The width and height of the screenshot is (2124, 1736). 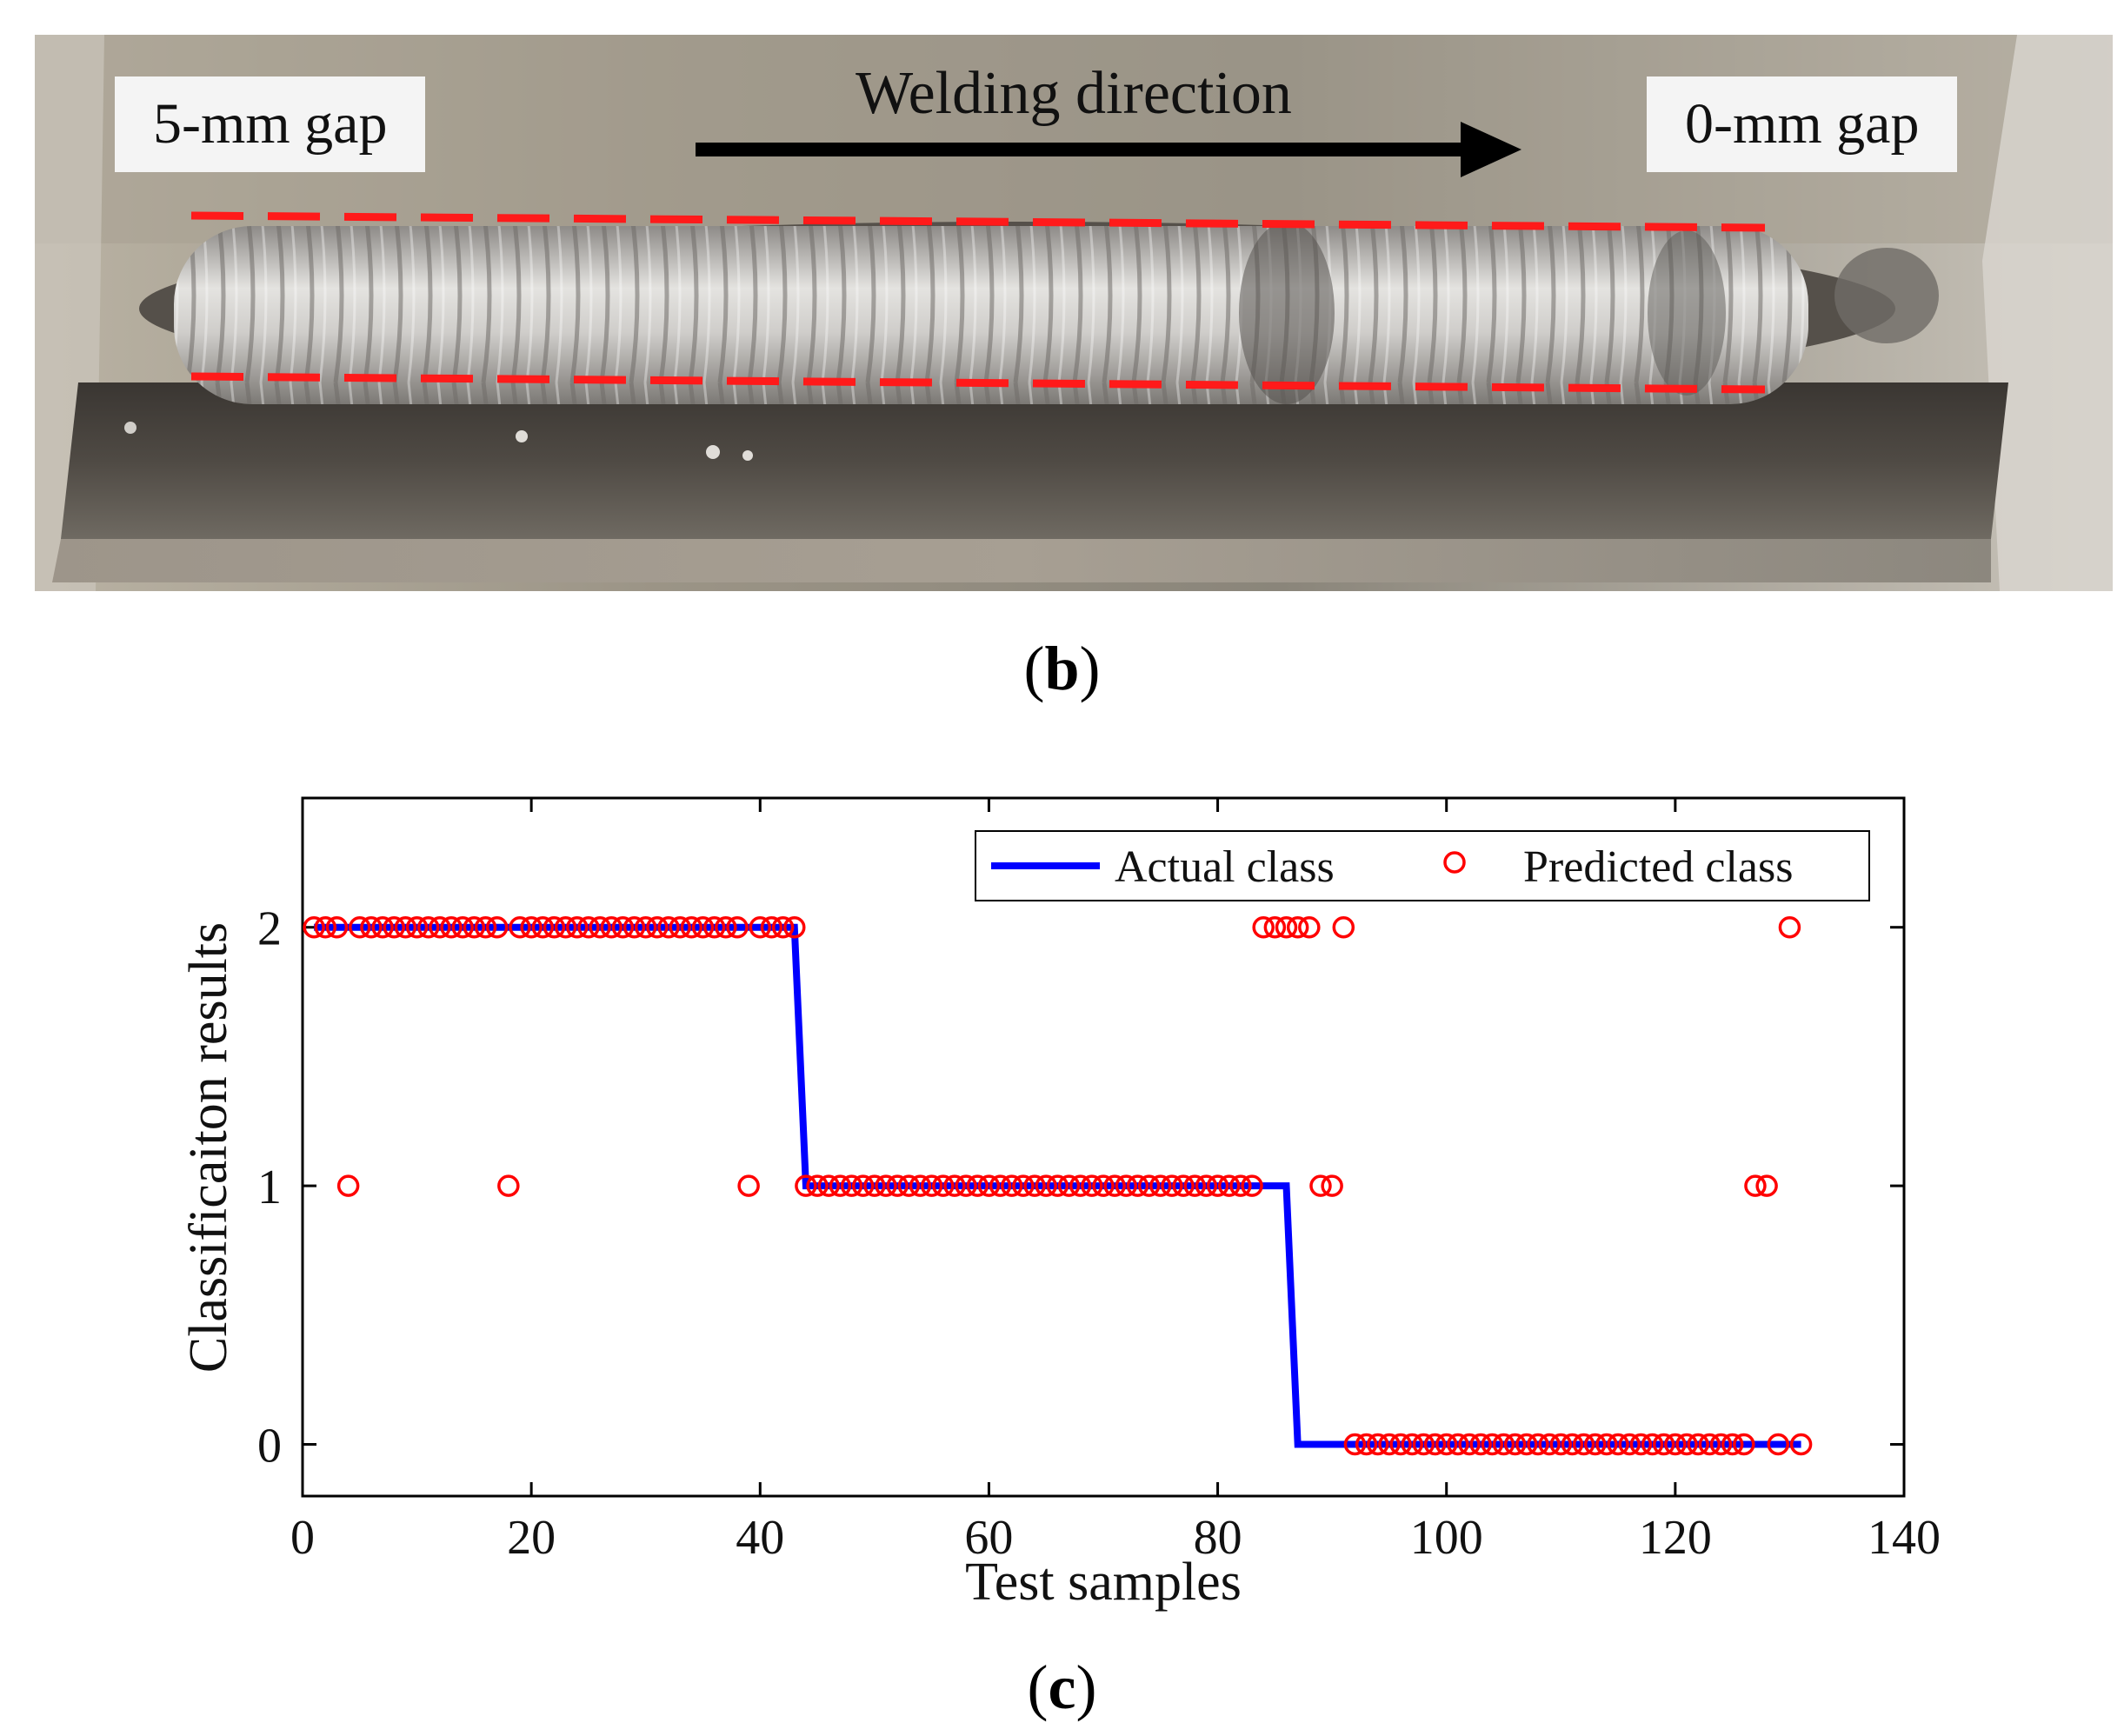 What do you see at coordinates (270, 1446) in the screenshot?
I see `y-tick-label: 0` at bounding box center [270, 1446].